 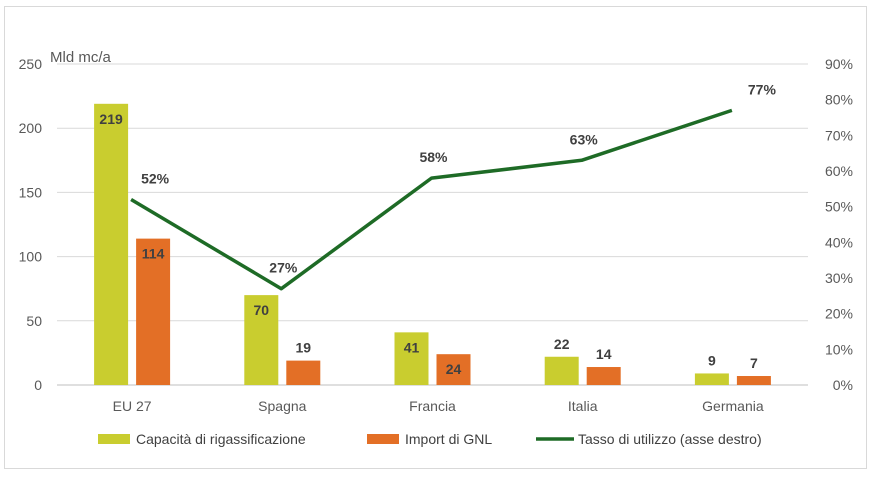 I want to click on right-tick-label: 70%, so click(x=839, y=135).